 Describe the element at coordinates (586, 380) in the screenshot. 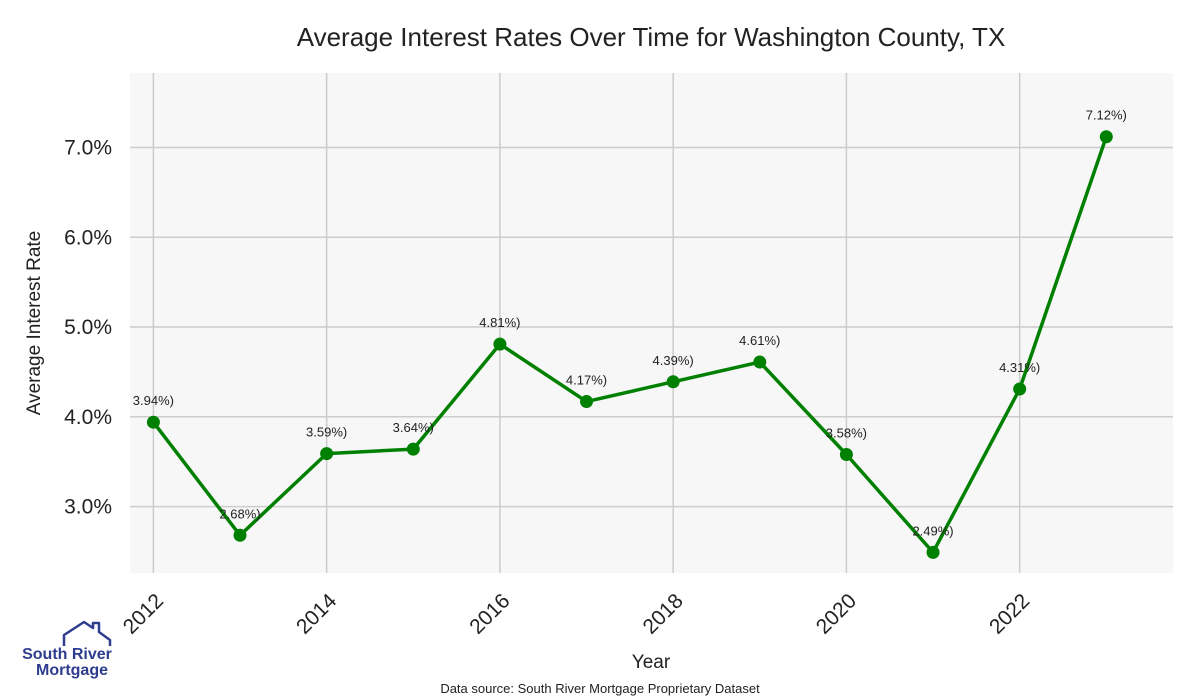

I see `data-label: 4.17%)` at that location.